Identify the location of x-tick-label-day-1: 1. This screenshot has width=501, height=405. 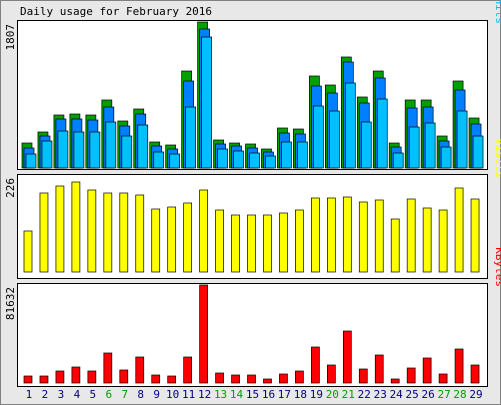
(29, 394).